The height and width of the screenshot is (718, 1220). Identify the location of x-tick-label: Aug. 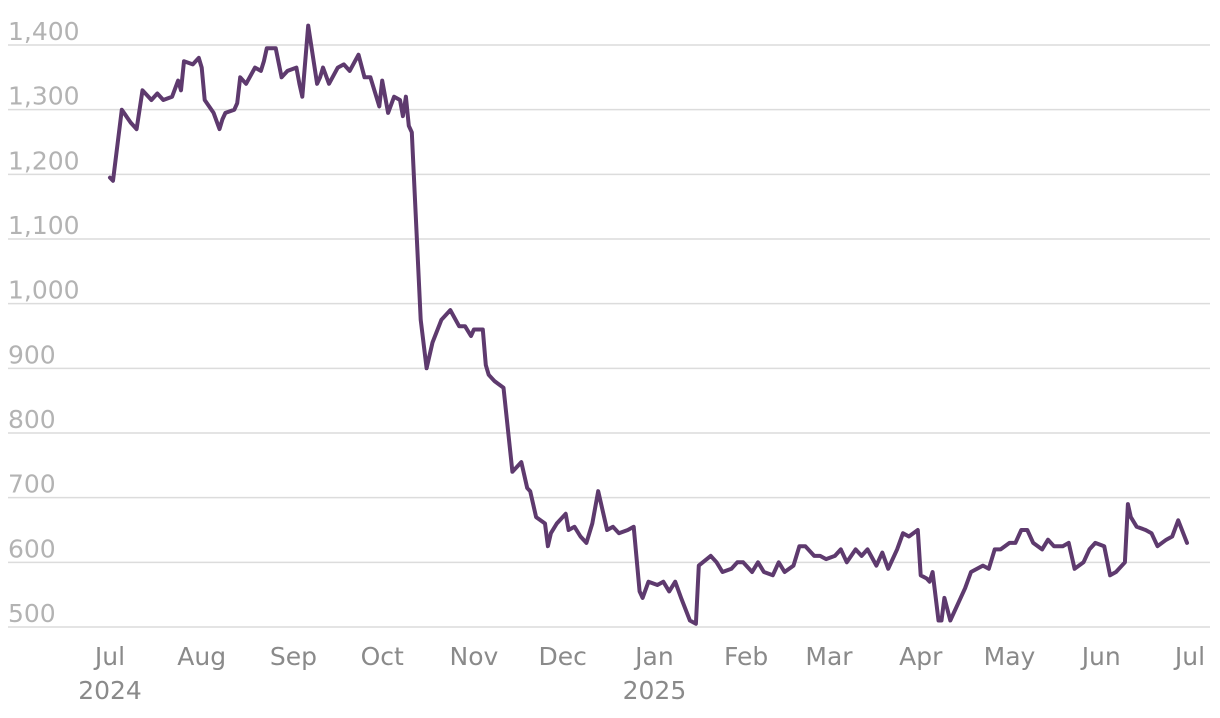
(201, 656).